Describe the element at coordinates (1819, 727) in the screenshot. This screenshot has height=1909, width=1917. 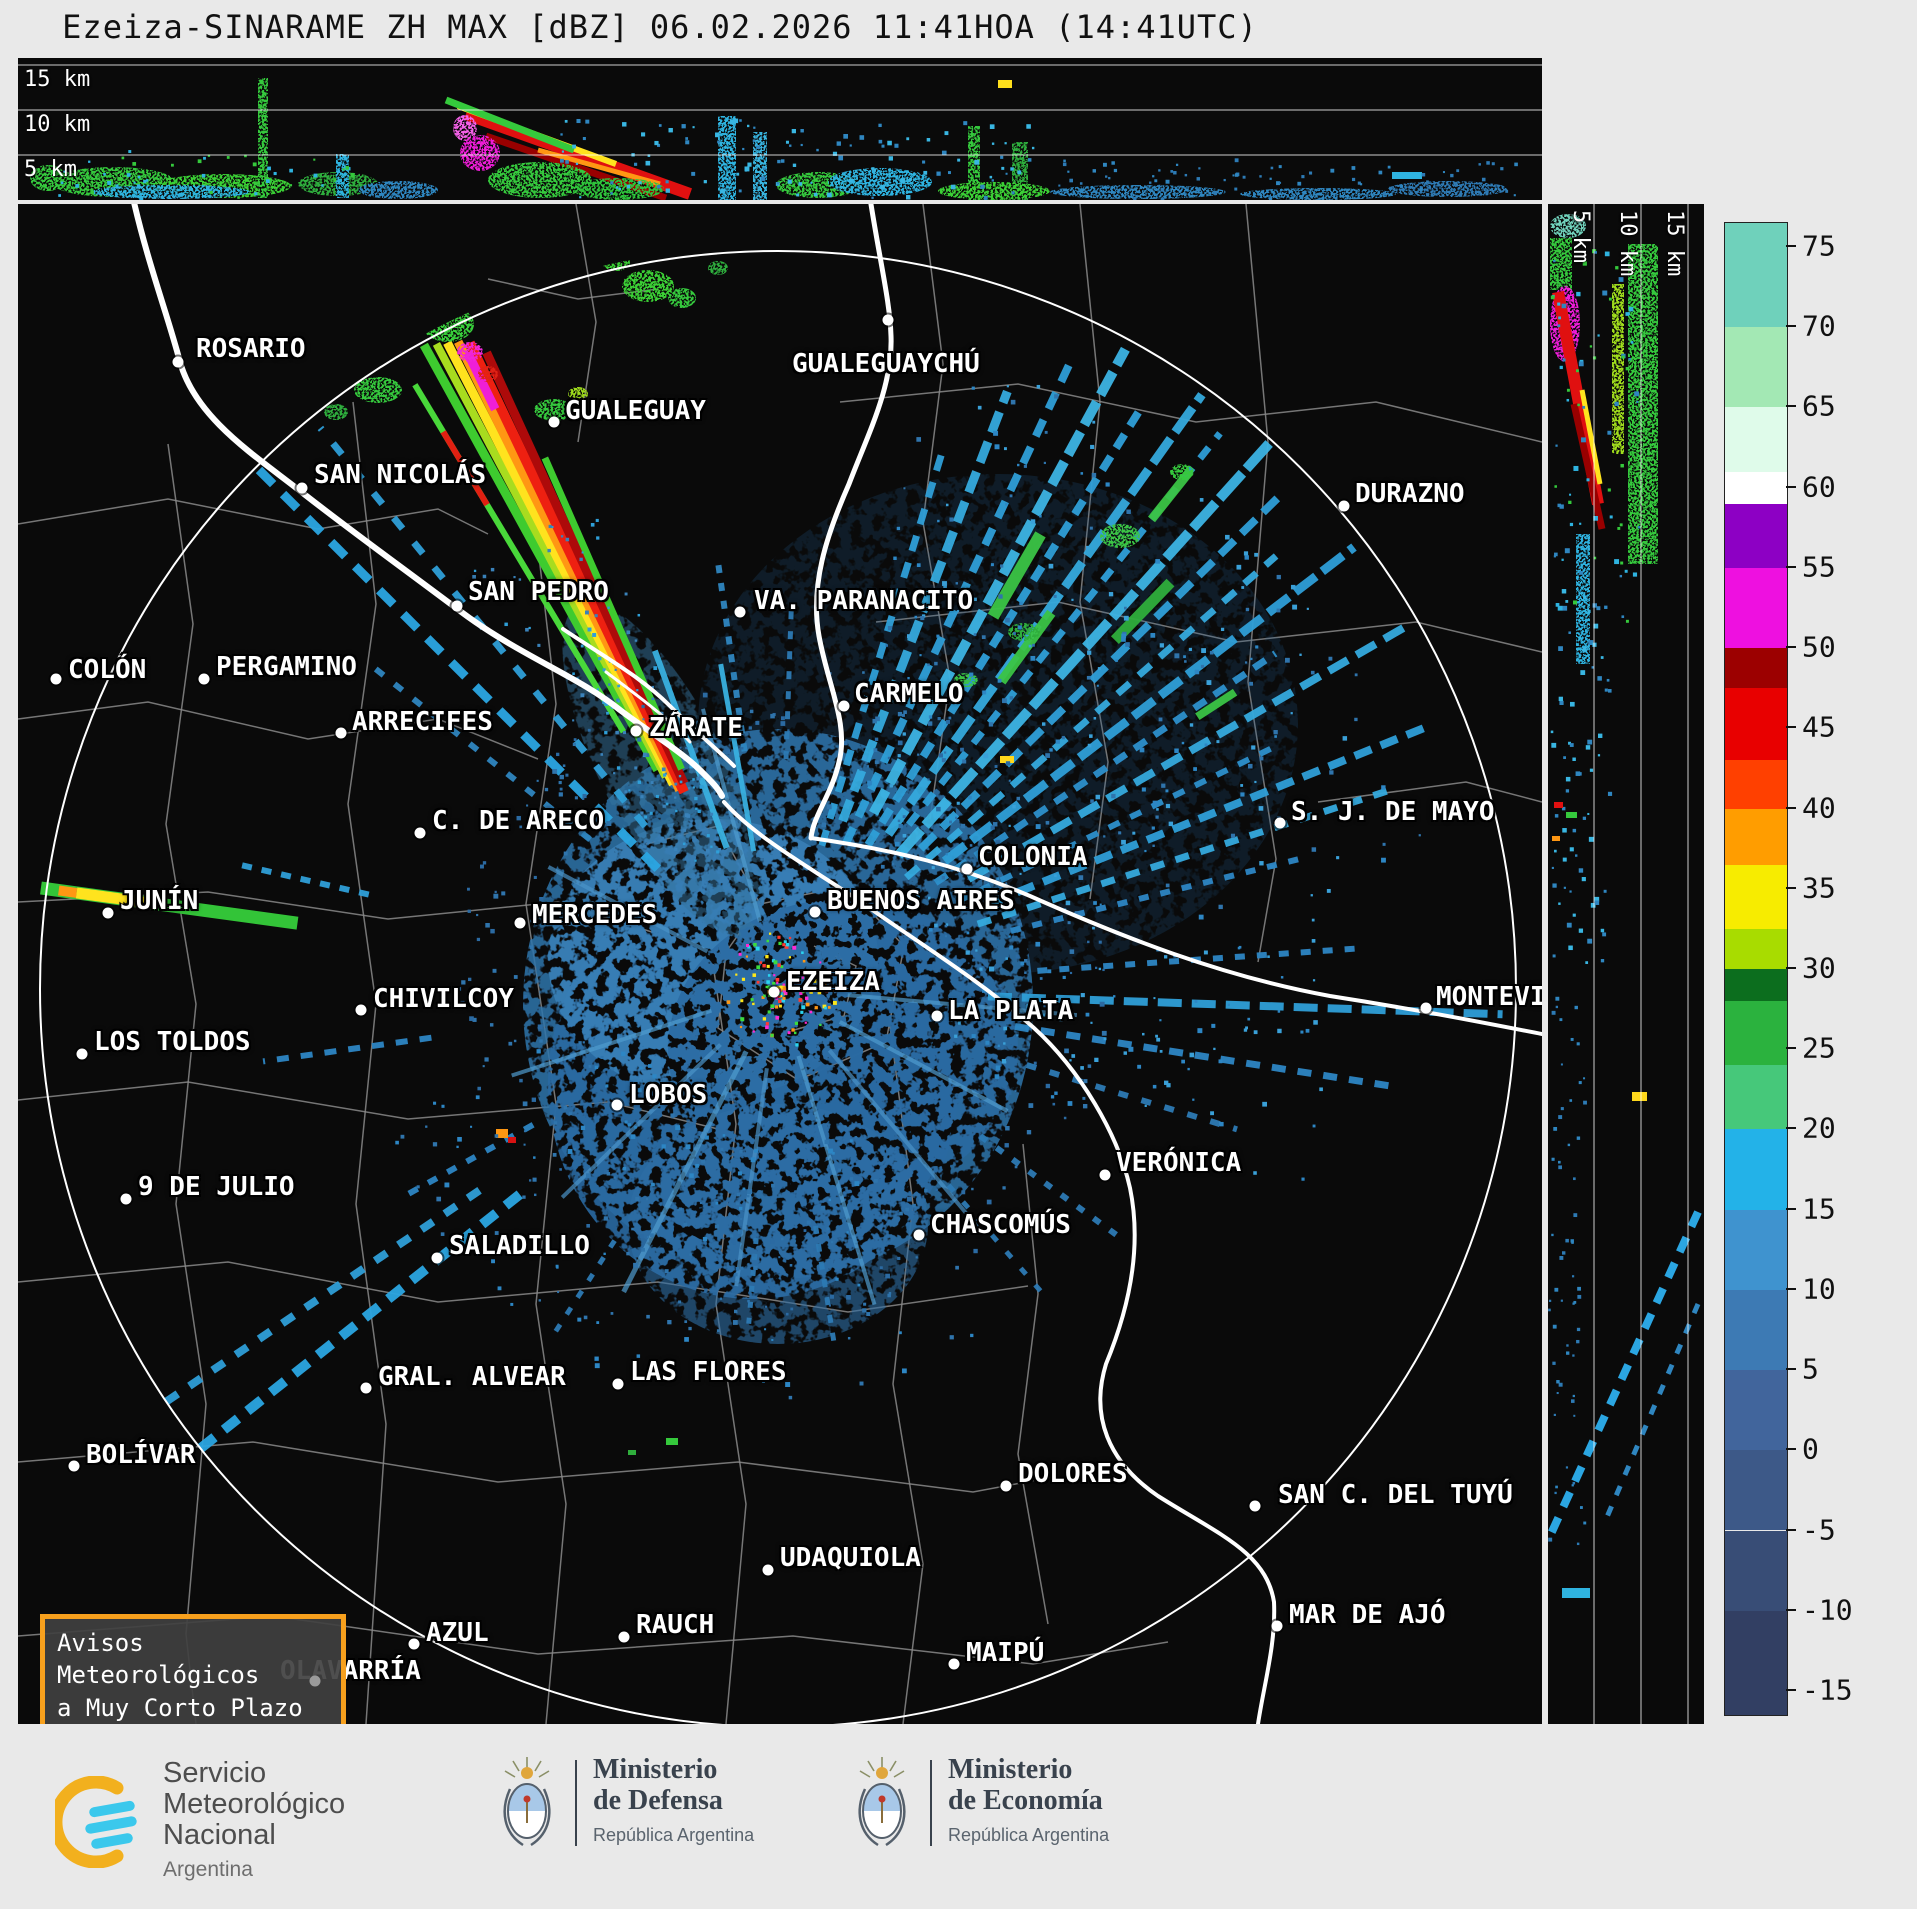
I see `colorbar-tick-label: 45` at that location.